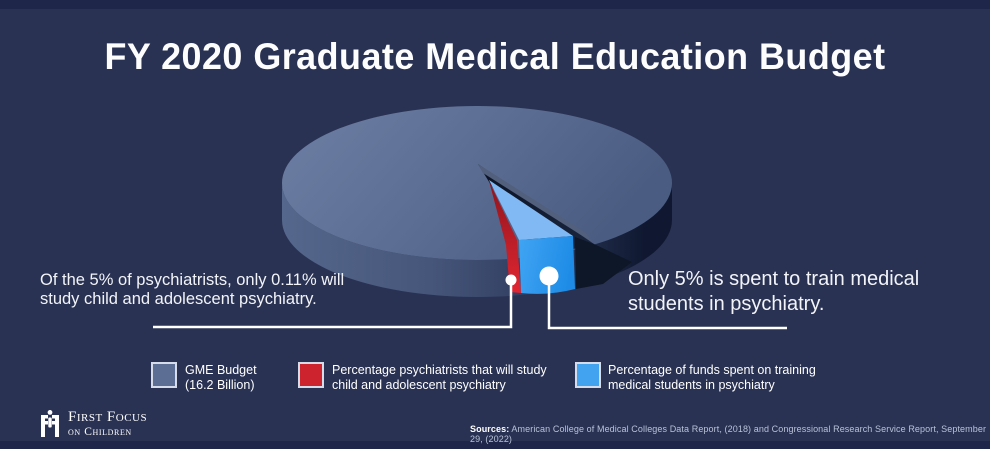 This screenshot has height=449, width=990. I want to click on legend-swatch-gme, so click(164, 375).